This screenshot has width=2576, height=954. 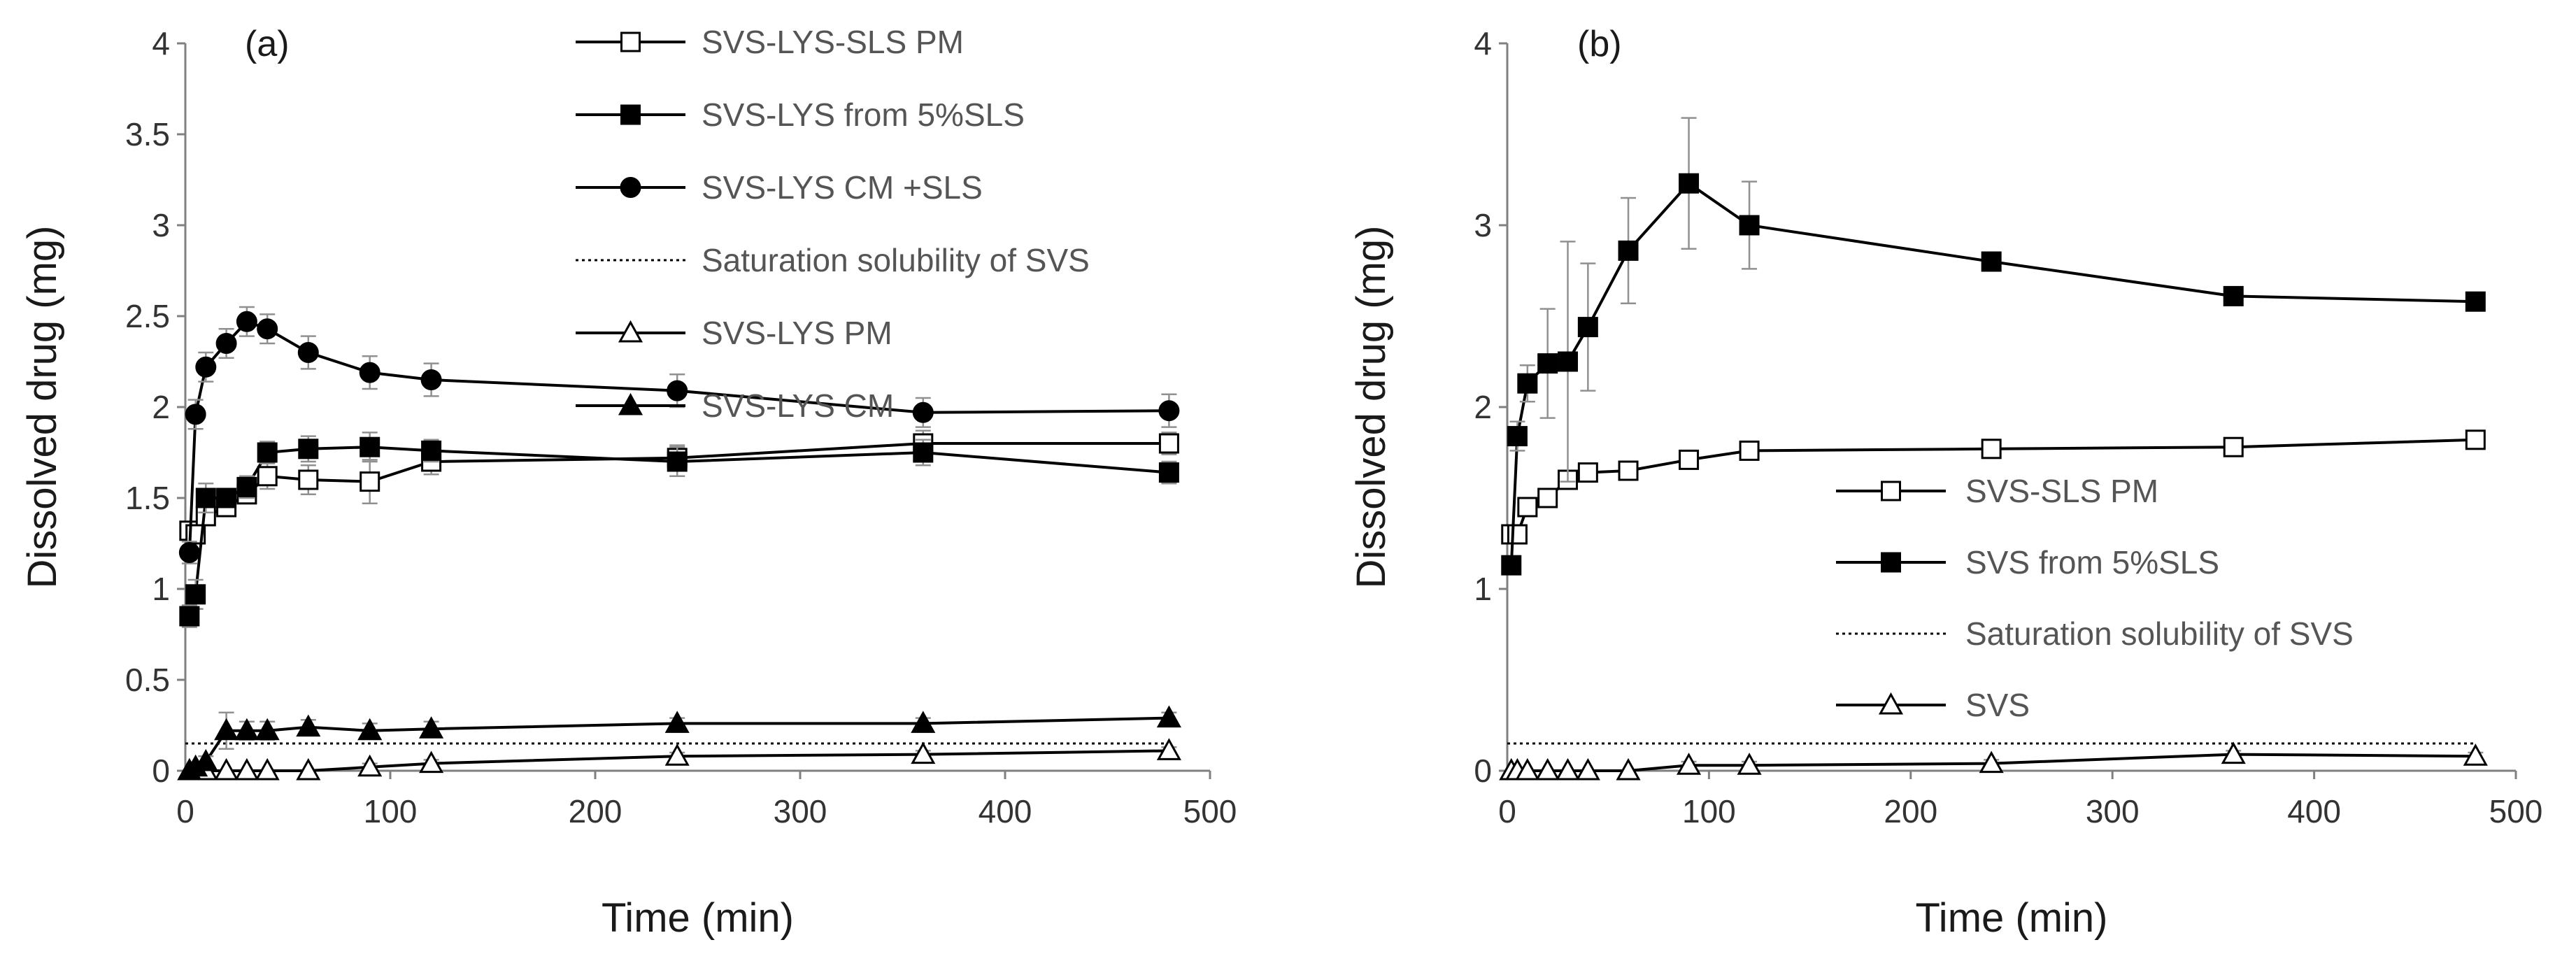 I want to click on x-tick-label: 0, so click(x=1507, y=812).